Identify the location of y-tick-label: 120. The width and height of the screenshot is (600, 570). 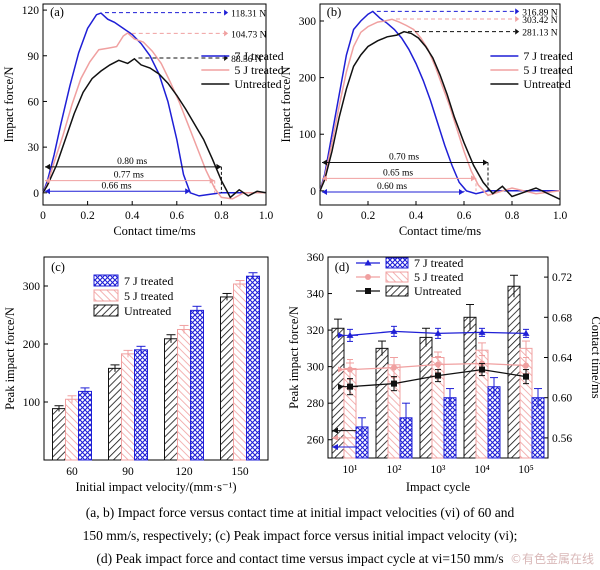
(31, 11).